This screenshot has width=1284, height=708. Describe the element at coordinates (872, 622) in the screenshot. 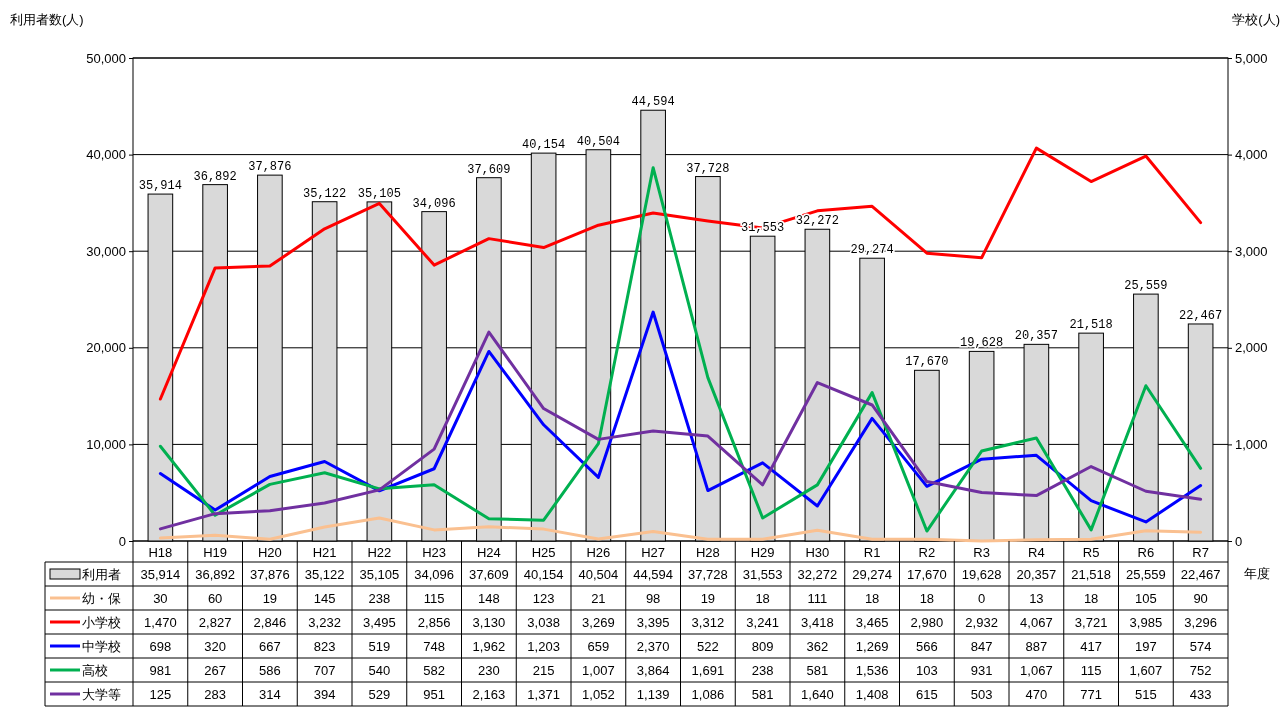

I see `data-label: 3,465` at that location.